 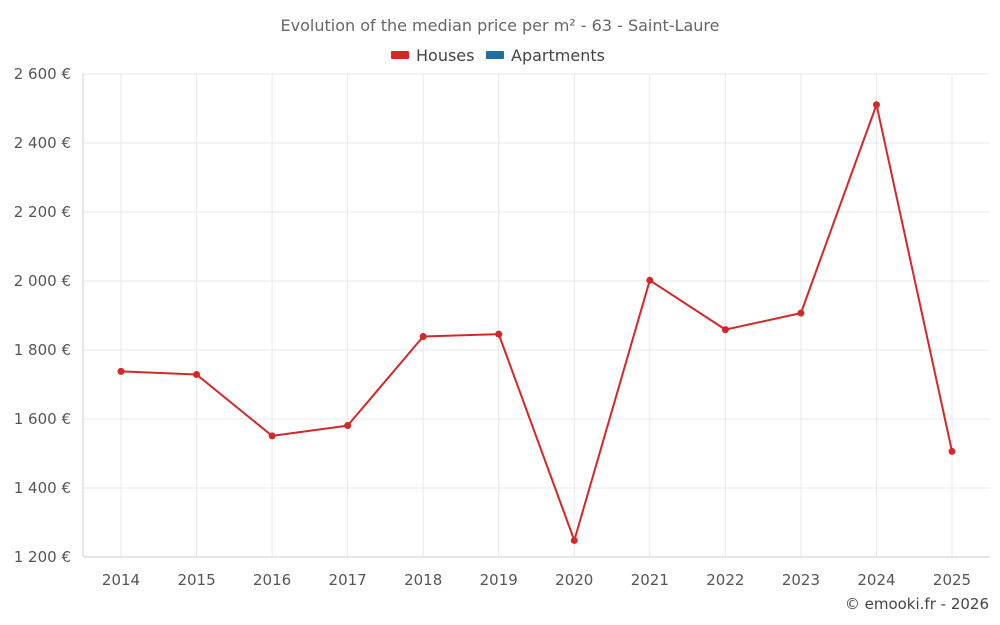 I want to click on x-tick-label: 2019, so click(x=499, y=580).